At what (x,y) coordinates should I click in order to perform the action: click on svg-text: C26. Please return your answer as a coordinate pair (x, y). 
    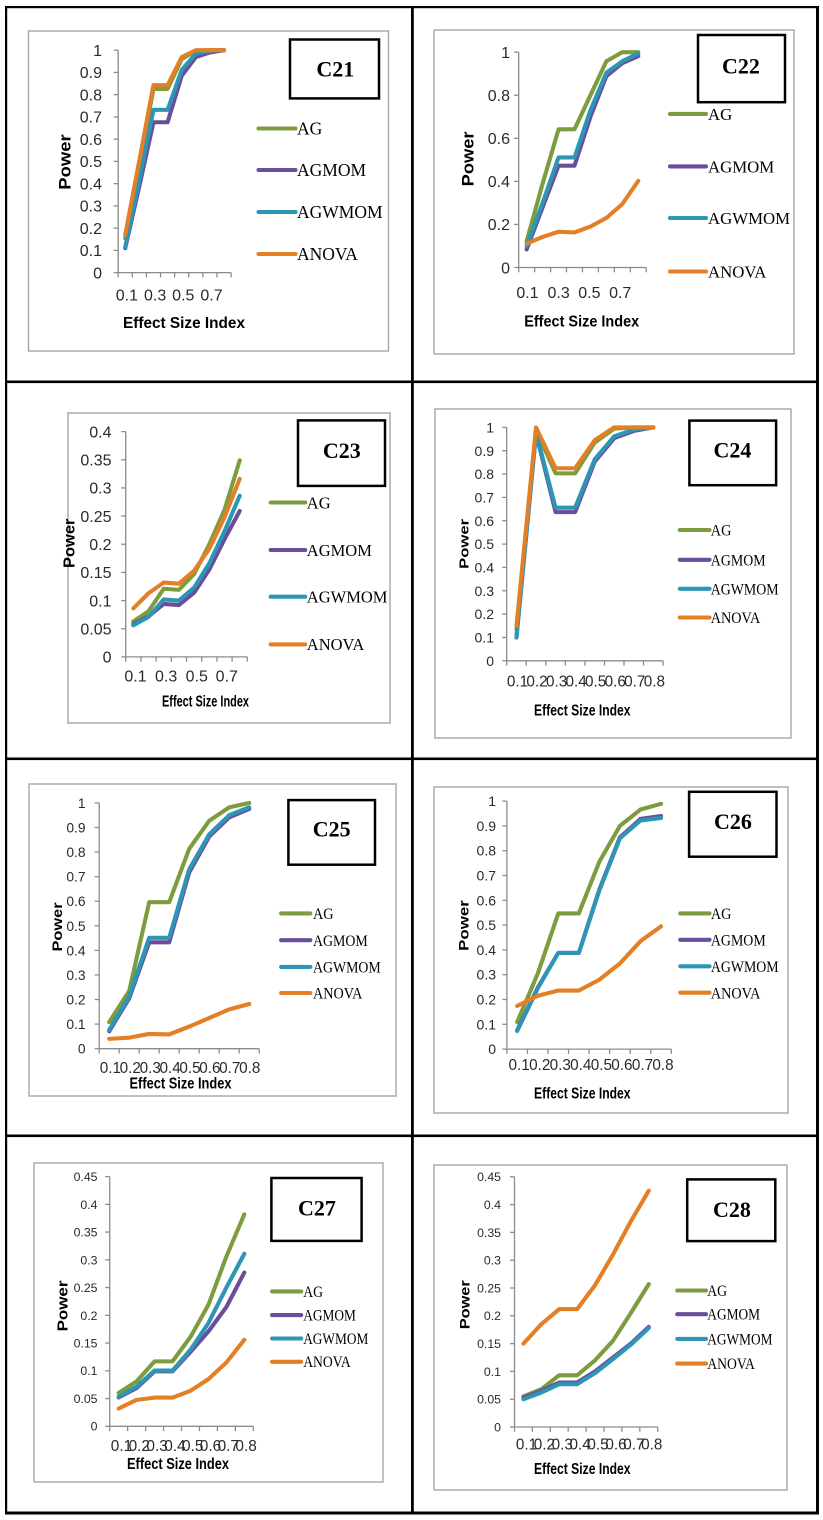
    Looking at the image, I should click on (733, 821).